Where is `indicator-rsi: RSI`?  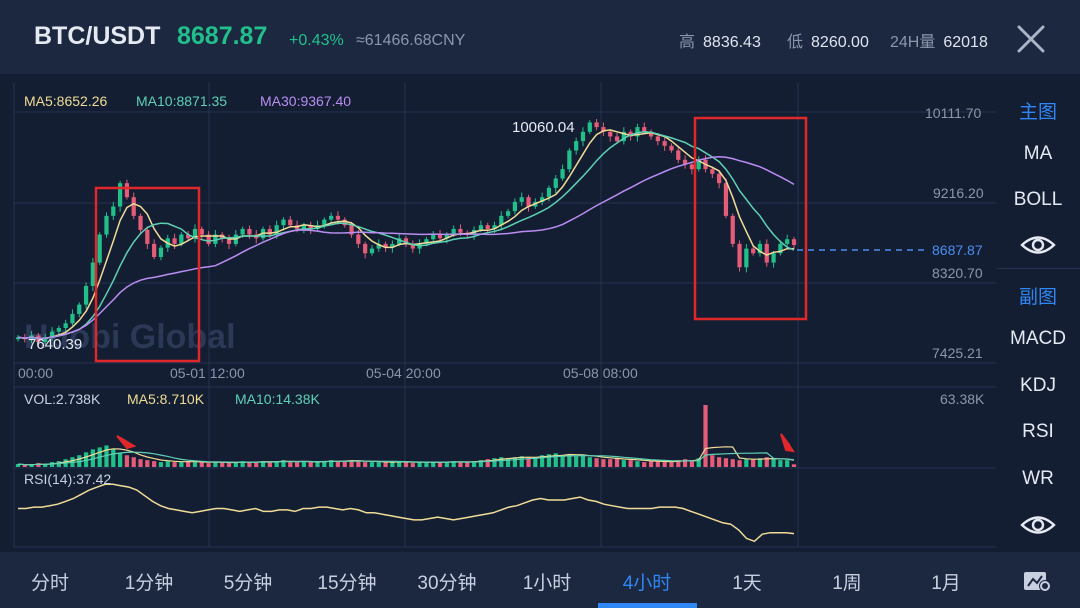
indicator-rsi: RSI is located at coordinates (1038, 431).